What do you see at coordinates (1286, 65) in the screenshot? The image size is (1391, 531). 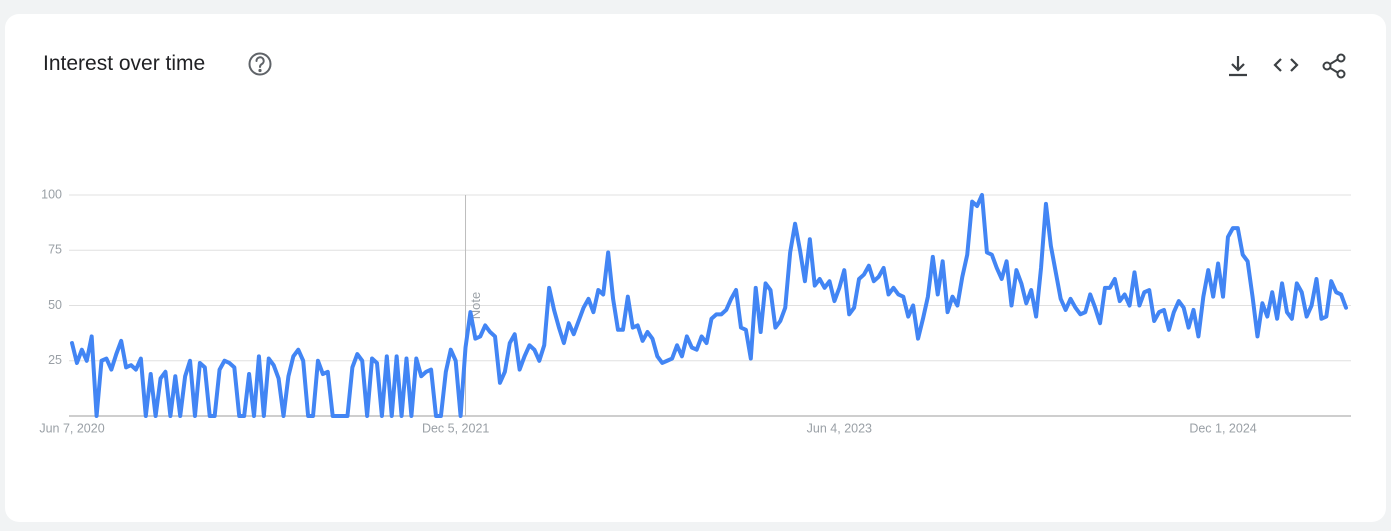 I see `embed-button` at bounding box center [1286, 65].